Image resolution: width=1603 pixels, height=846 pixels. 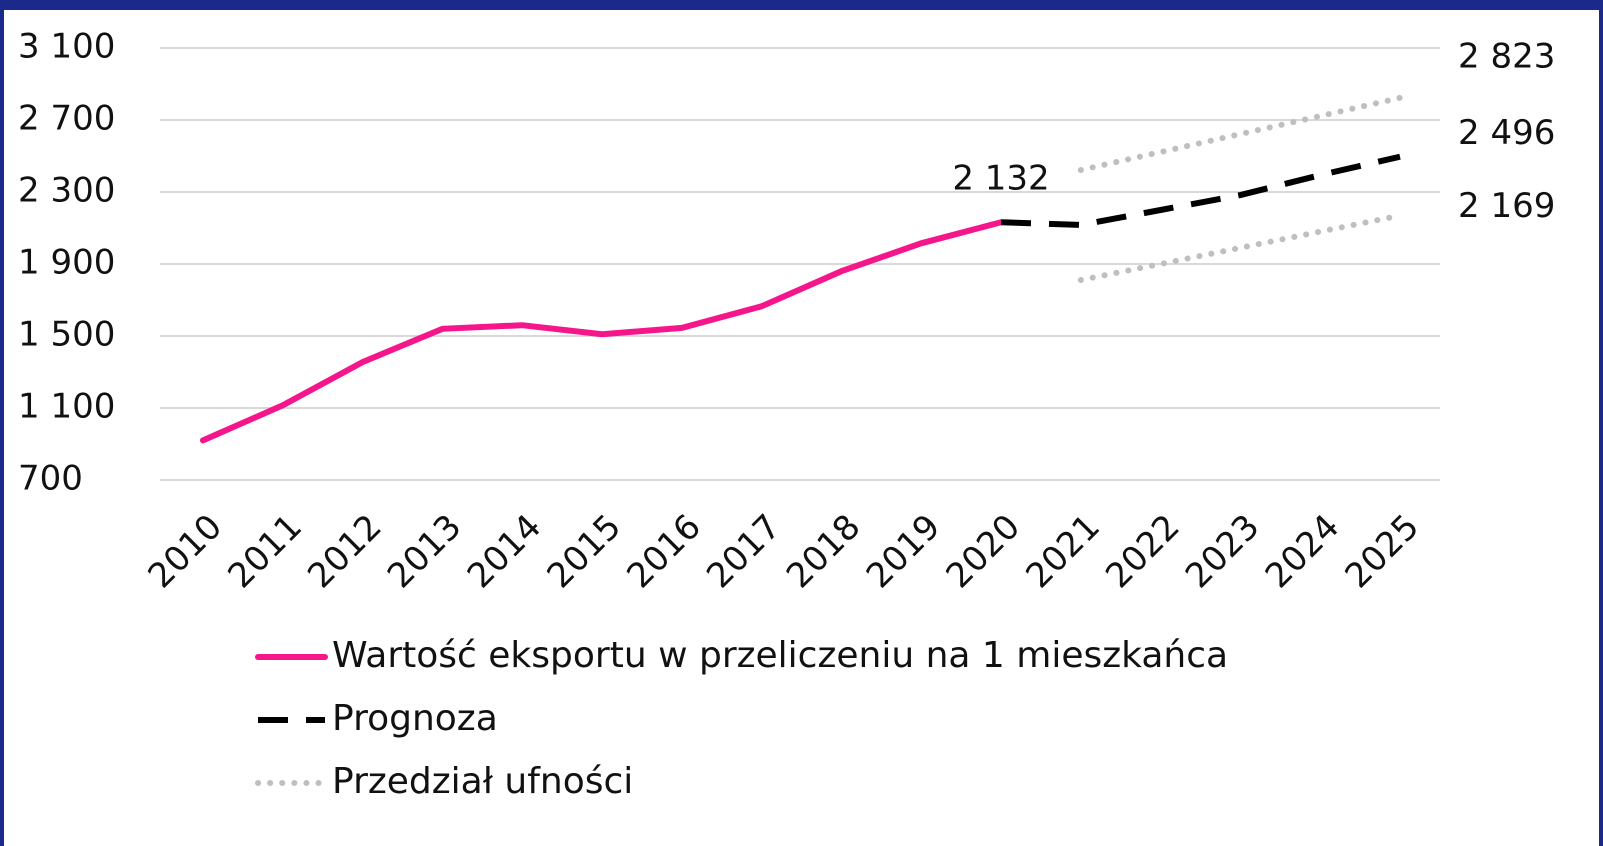 I want to click on y-tick-label: 3 100, so click(x=66, y=47).